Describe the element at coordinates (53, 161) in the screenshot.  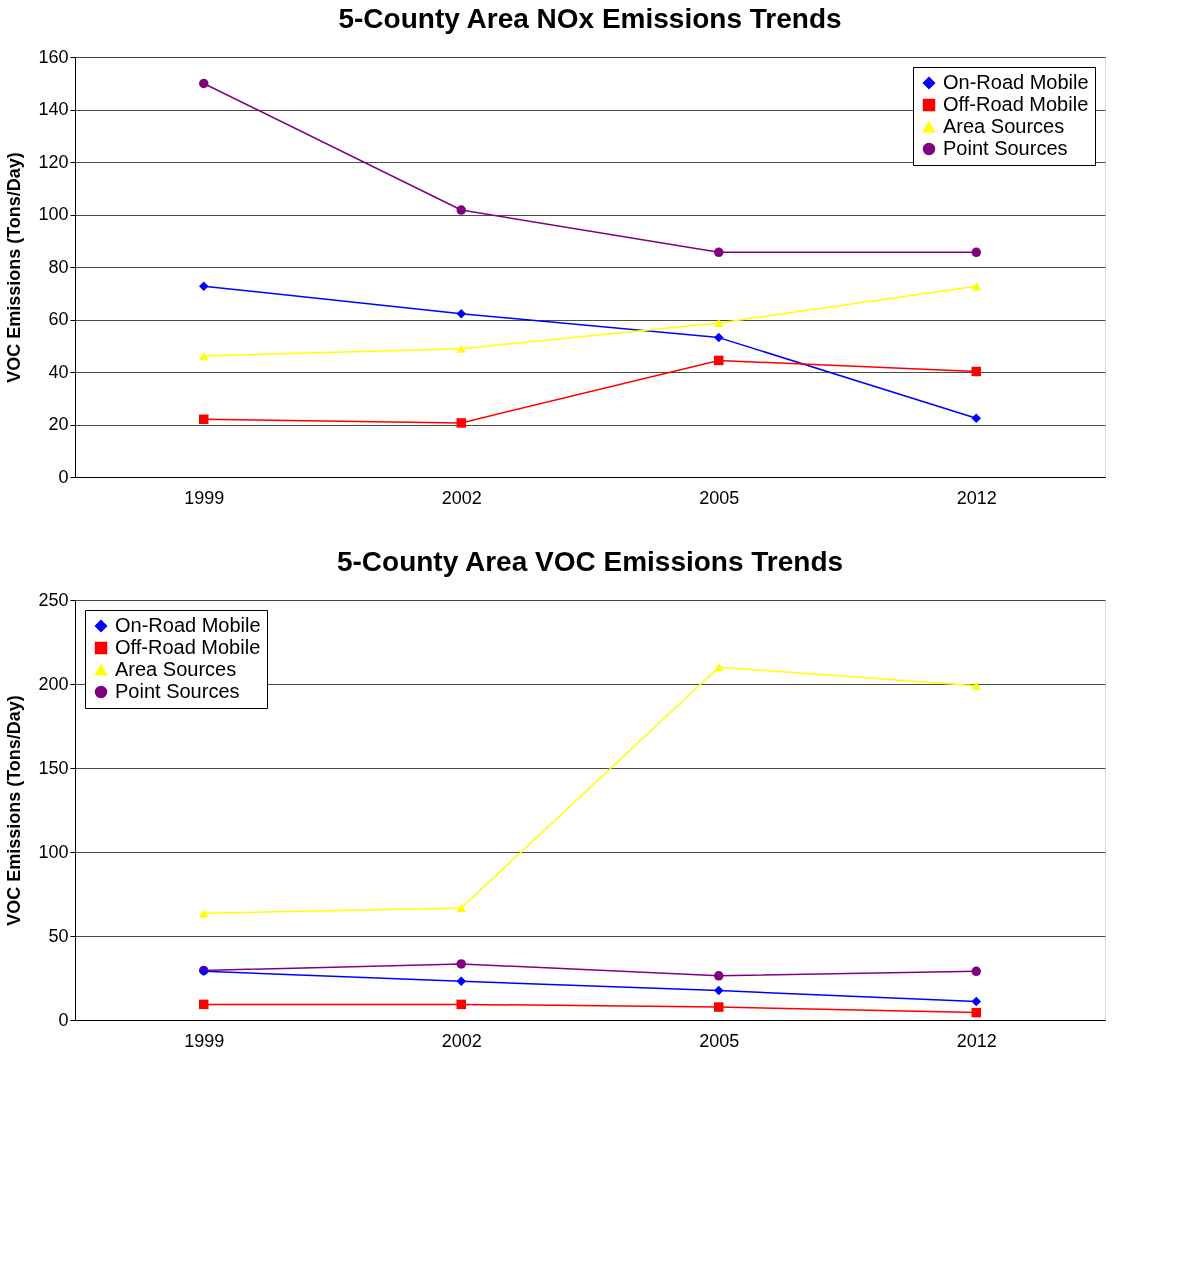
I see `y-tick-label: 120` at that location.